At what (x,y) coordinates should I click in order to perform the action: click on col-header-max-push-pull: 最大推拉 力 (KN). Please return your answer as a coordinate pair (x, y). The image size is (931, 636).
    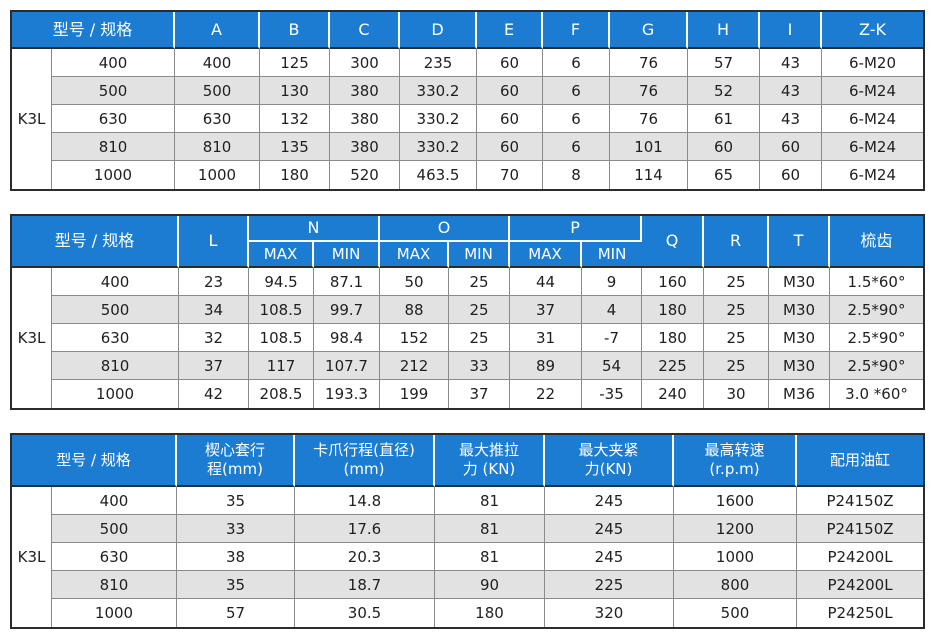
    Looking at the image, I should click on (490, 461).